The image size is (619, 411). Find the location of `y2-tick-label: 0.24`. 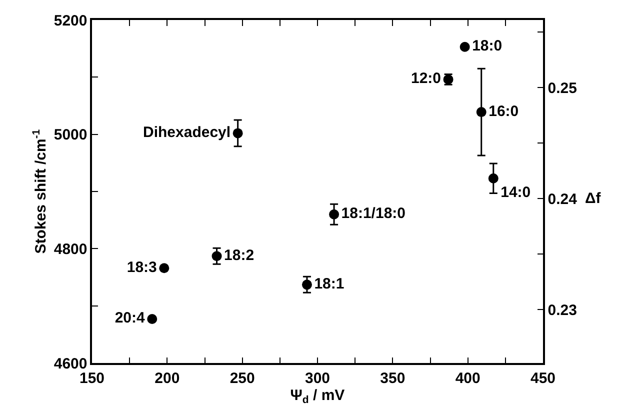

y2-tick-label: 0.24 is located at coordinates (563, 199).